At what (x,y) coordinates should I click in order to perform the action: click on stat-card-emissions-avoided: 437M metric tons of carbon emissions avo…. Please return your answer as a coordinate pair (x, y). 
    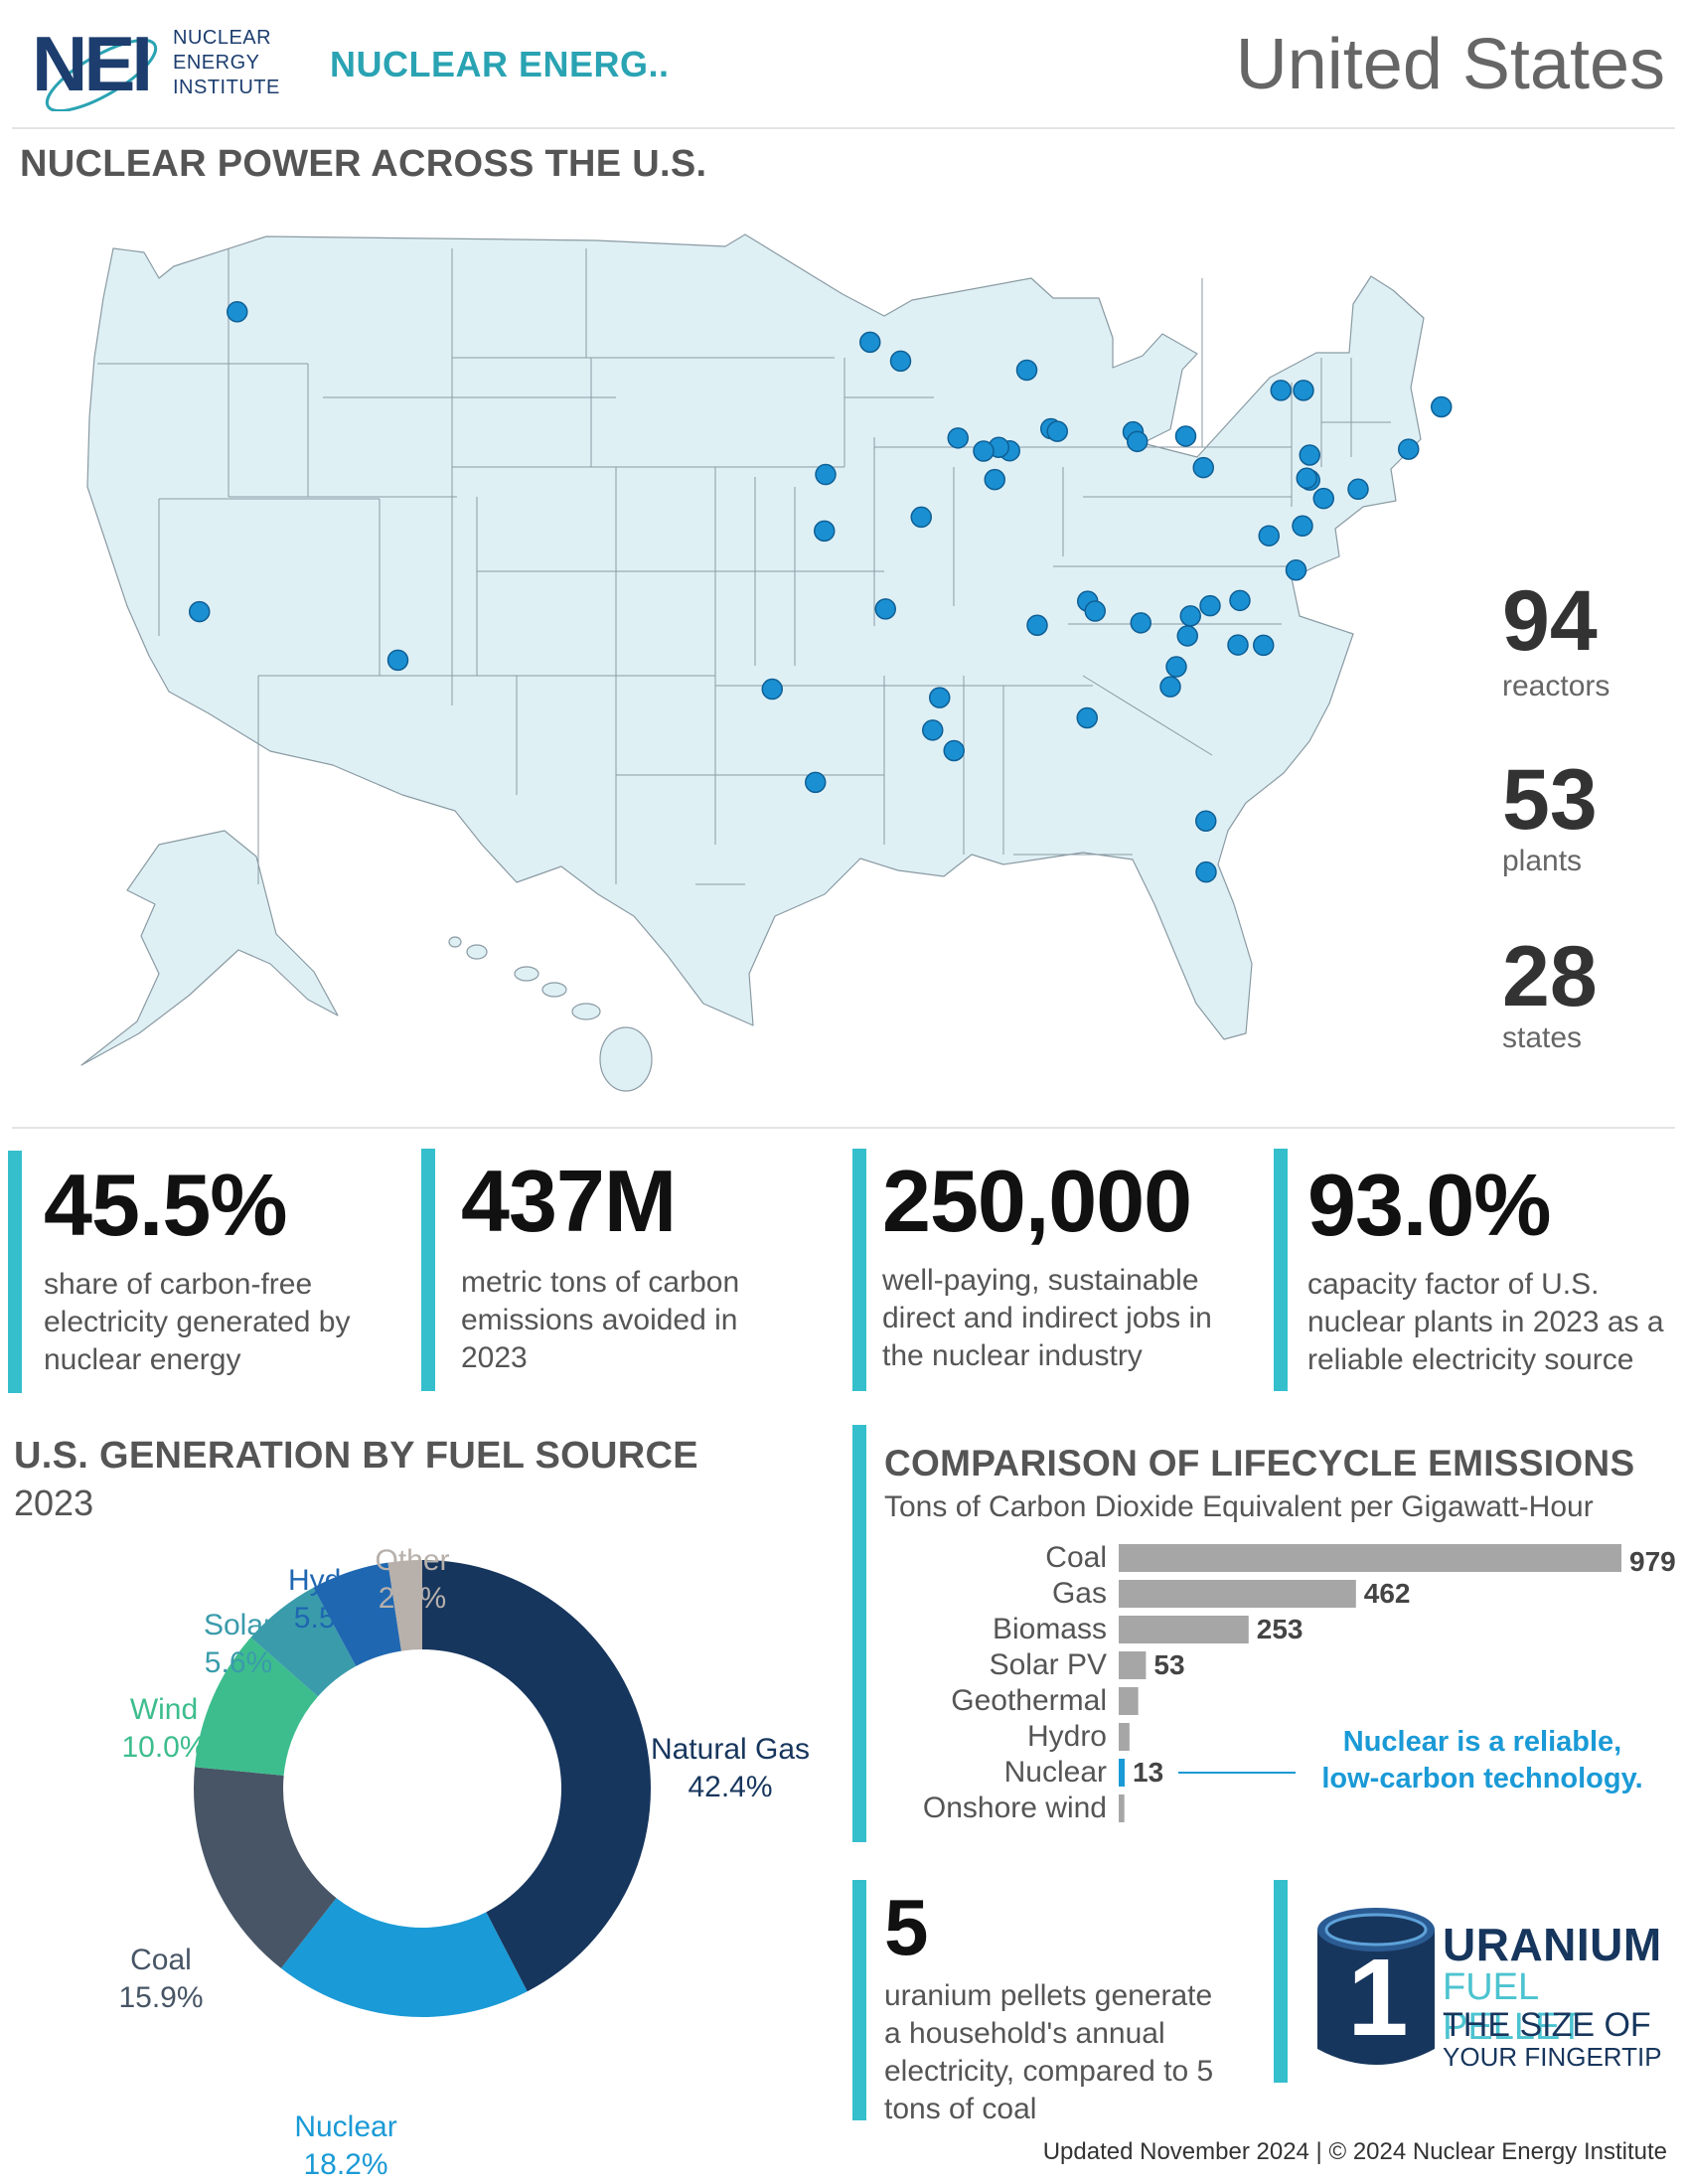
    Looking at the image, I should click on (659, 1267).